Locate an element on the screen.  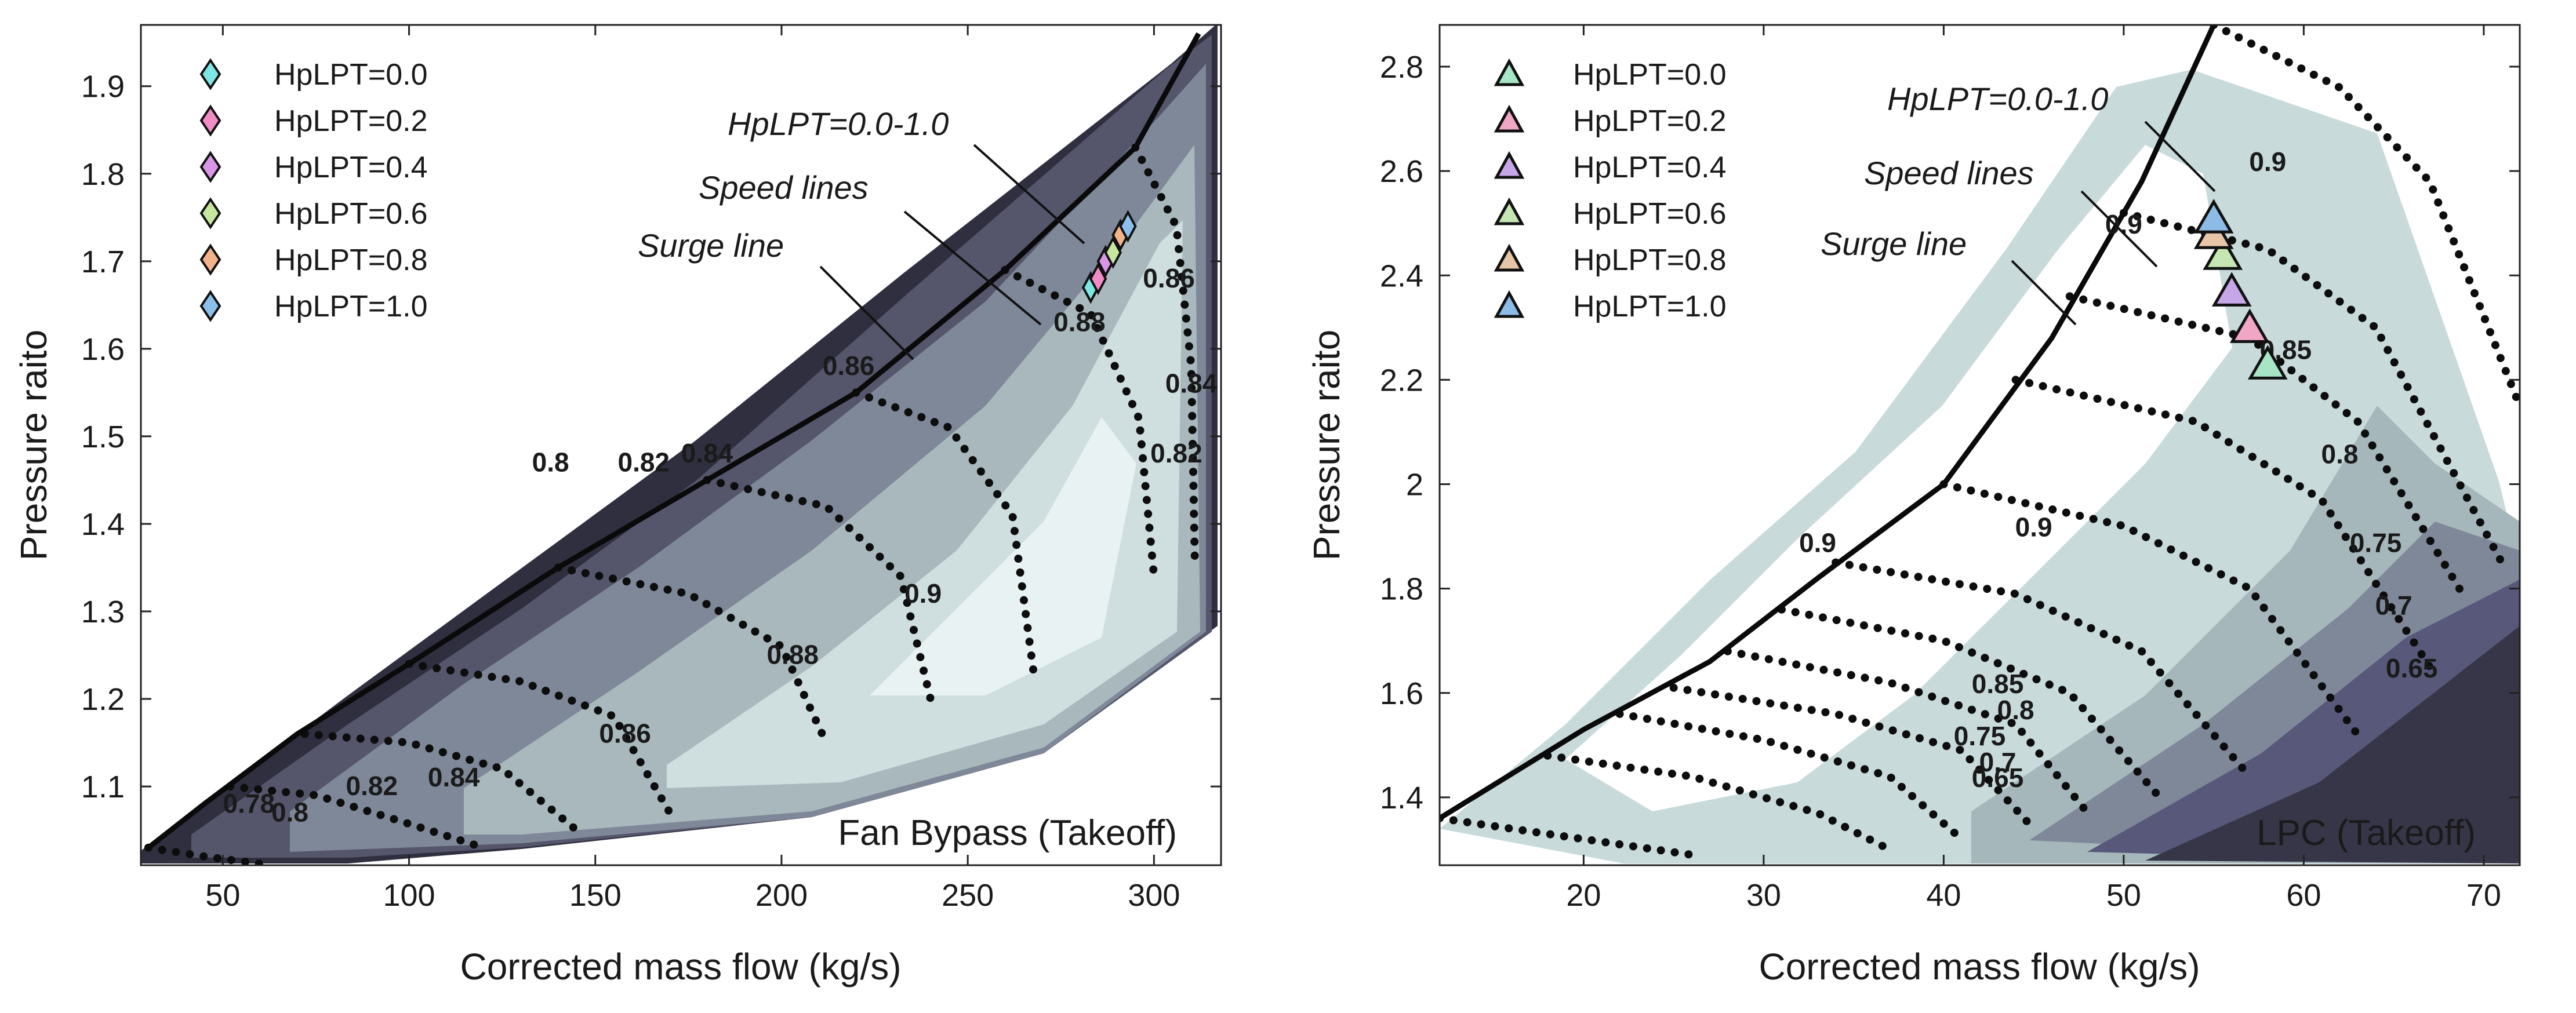
x-tick-label: 100 is located at coordinates (409, 896).